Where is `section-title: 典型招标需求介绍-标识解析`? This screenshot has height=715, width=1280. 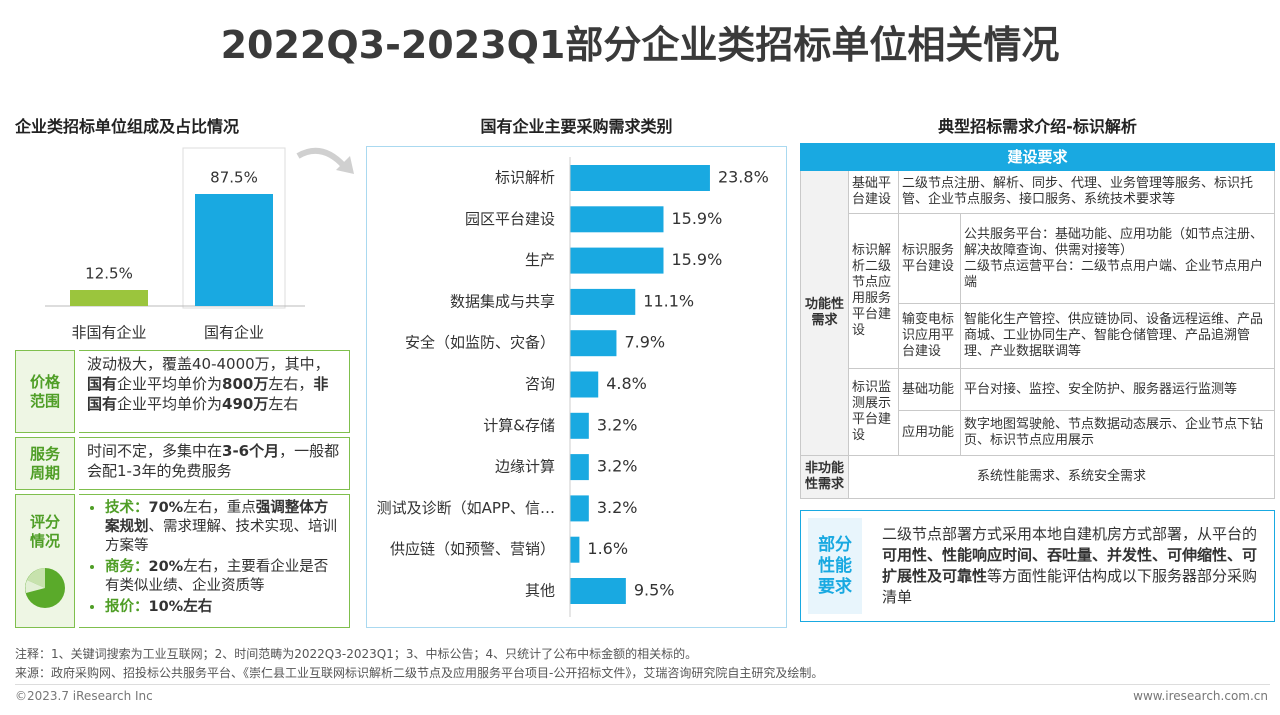
section-title: 典型招标需求介绍-标识解析 is located at coordinates (1037, 126).